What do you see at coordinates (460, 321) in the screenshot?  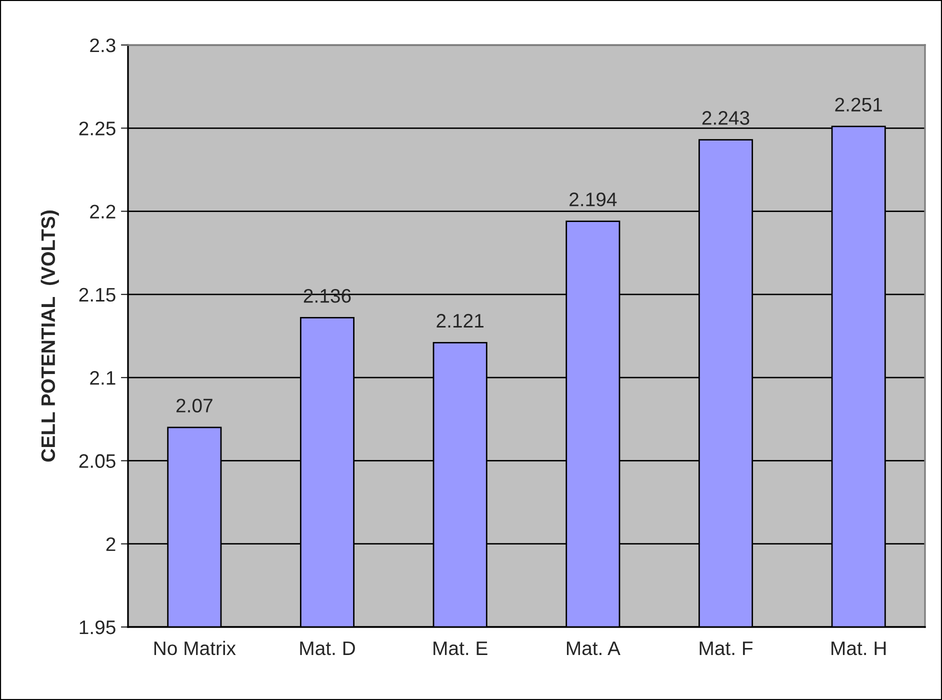 I see `data-label: 2.121` at bounding box center [460, 321].